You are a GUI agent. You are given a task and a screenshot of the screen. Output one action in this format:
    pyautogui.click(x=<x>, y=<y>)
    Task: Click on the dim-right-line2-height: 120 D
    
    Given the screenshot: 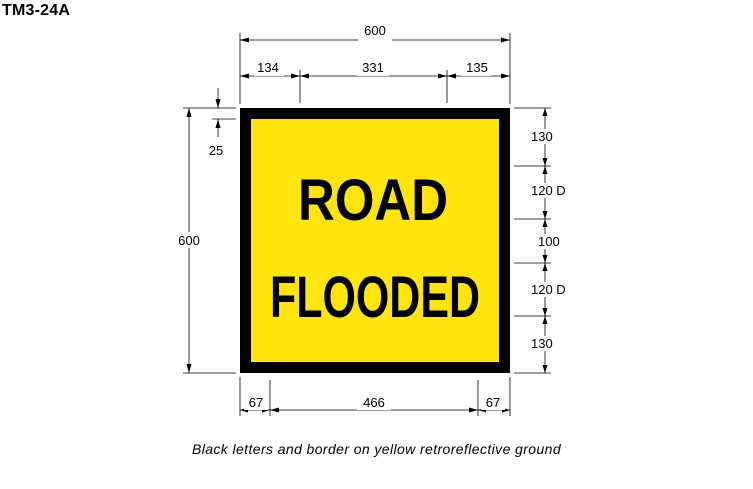 What is the action you would take?
    pyautogui.click(x=548, y=289)
    